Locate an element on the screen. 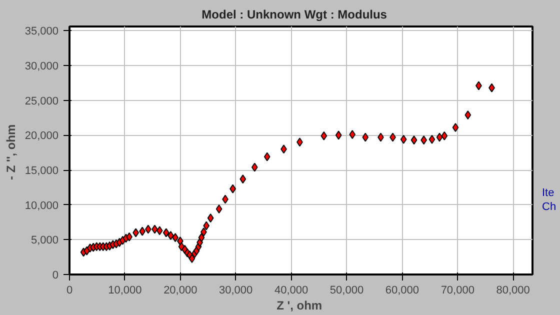  y-axis-title: - Z '', ohm is located at coordinates (11, 152).